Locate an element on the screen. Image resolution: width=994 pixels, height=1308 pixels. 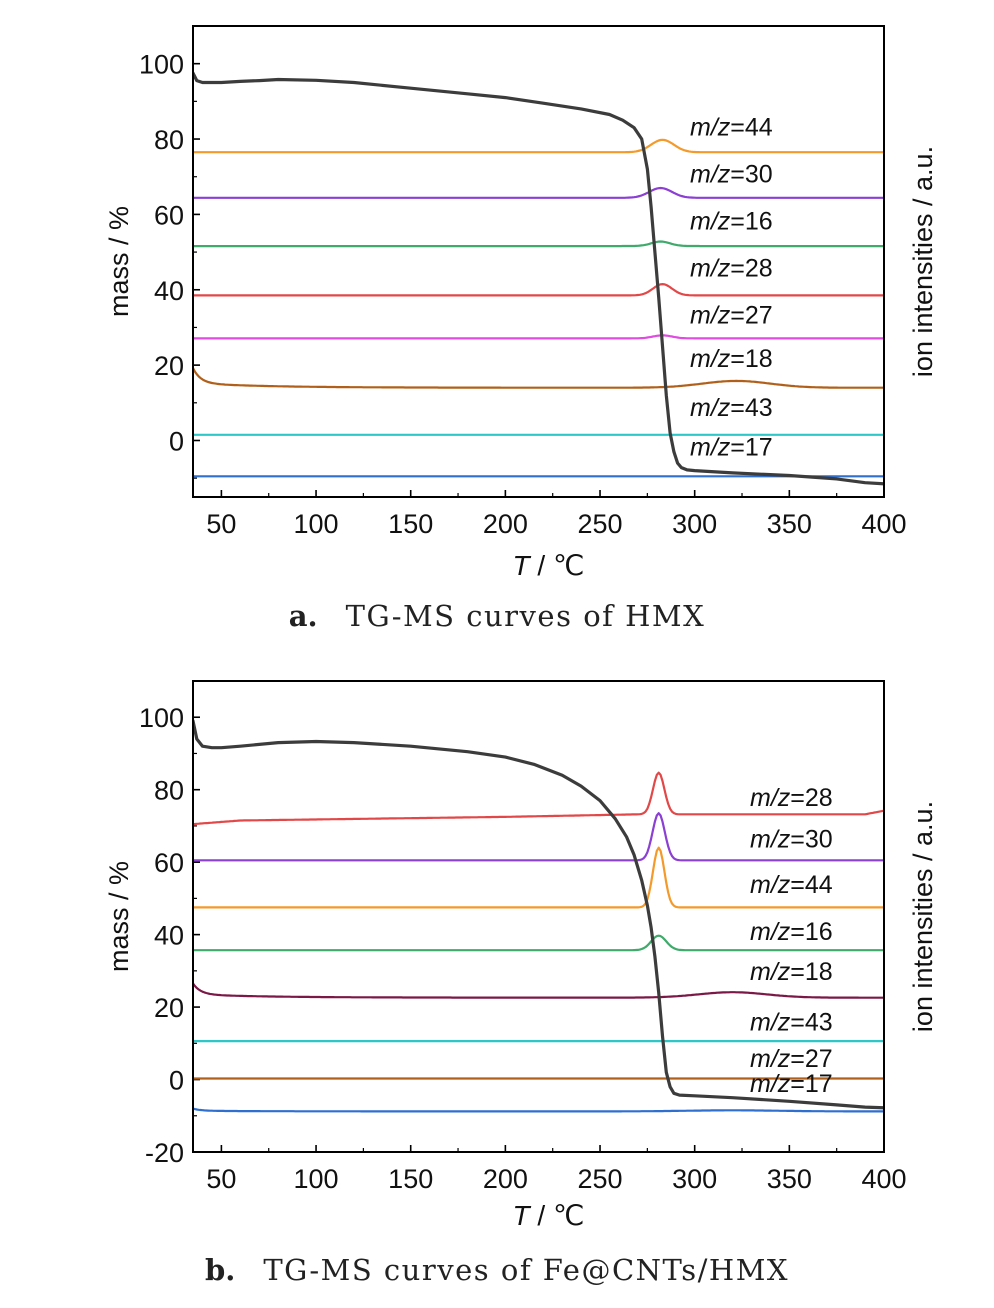
figure-caption: b. TG-MS curves of Fe@CNTs/HMX is located at coordinates (497, 1270).